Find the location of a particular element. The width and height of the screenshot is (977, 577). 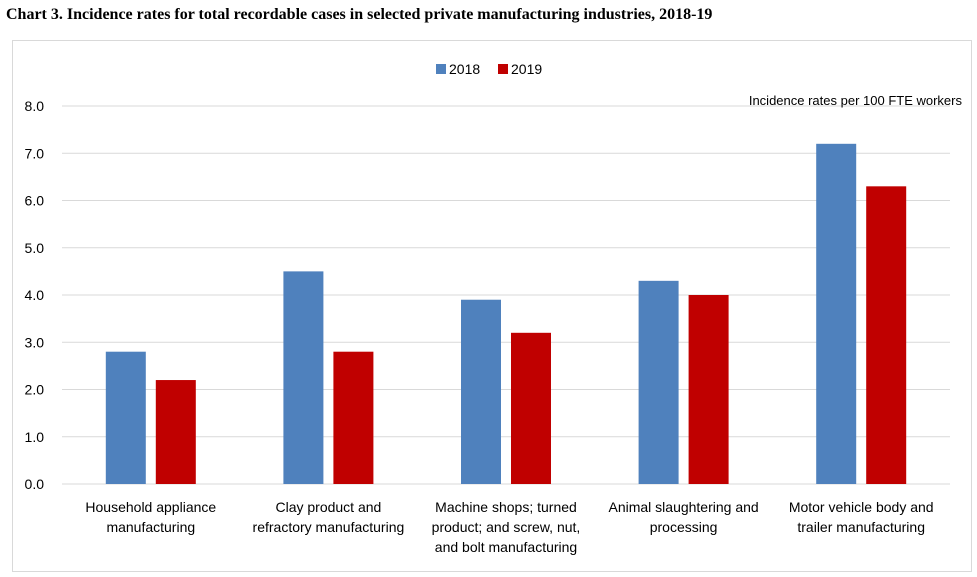

x-tick-label: processing is located at coordinates (684, 527).